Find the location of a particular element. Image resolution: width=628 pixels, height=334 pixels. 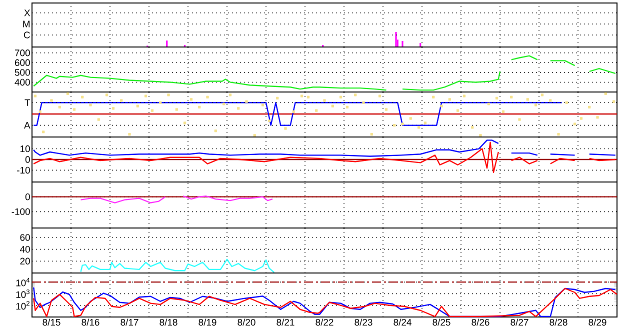

y-tick-label: 400 is located at coordinates (22, 82).